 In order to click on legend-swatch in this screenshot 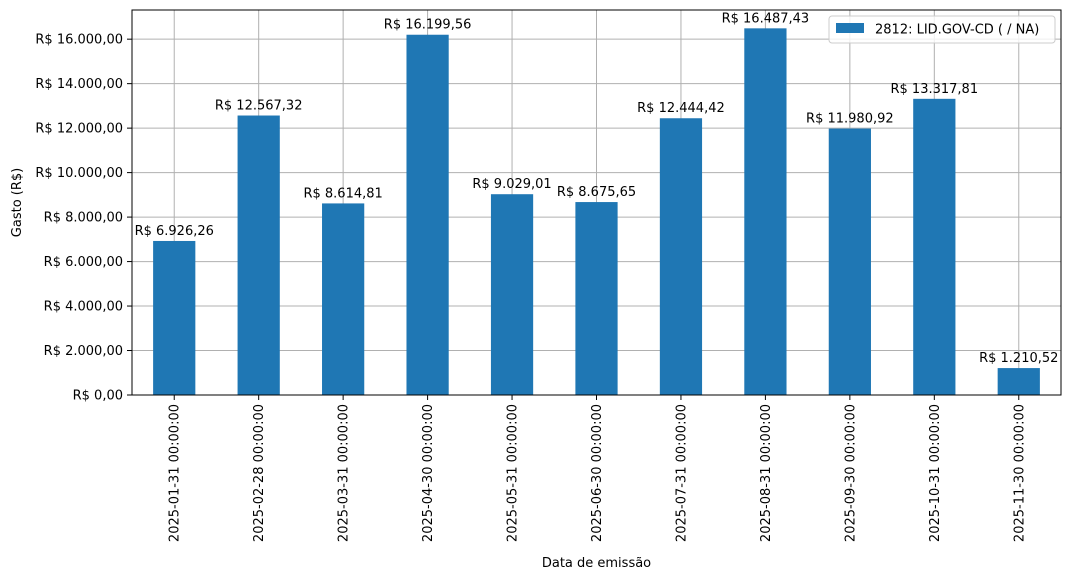, I will do `click(850, 28)`.